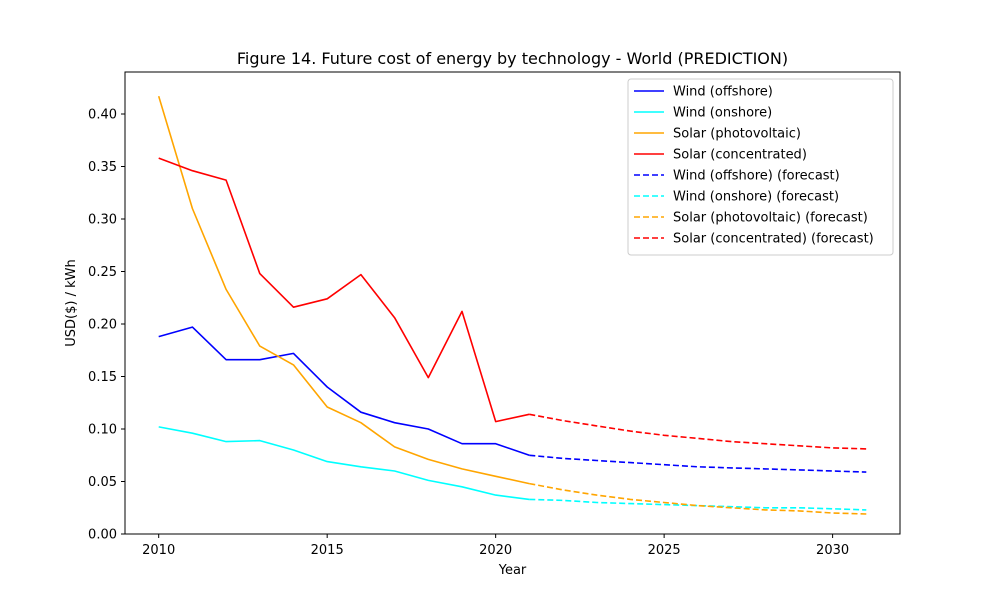 The height and width of the screenshot is (600, 1000). I want to click on x-tick-label: 2015, so click(327, 550).